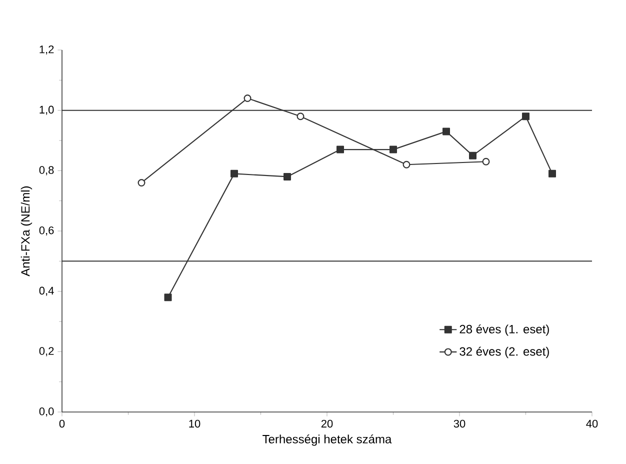 Image resolution: width=626 pixels, height=464 pixels. Describe the element at coordinates (46, 291) in the screenshot. I see `y-tick-label: 0,4` at that location.